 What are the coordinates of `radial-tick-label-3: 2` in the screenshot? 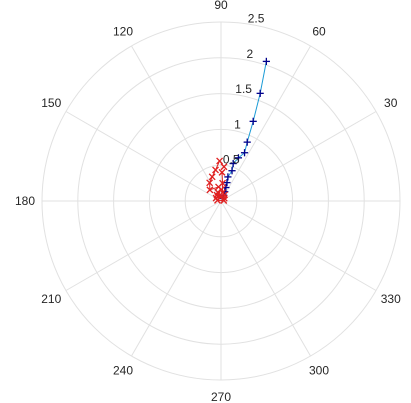 It's located at (250, 54).